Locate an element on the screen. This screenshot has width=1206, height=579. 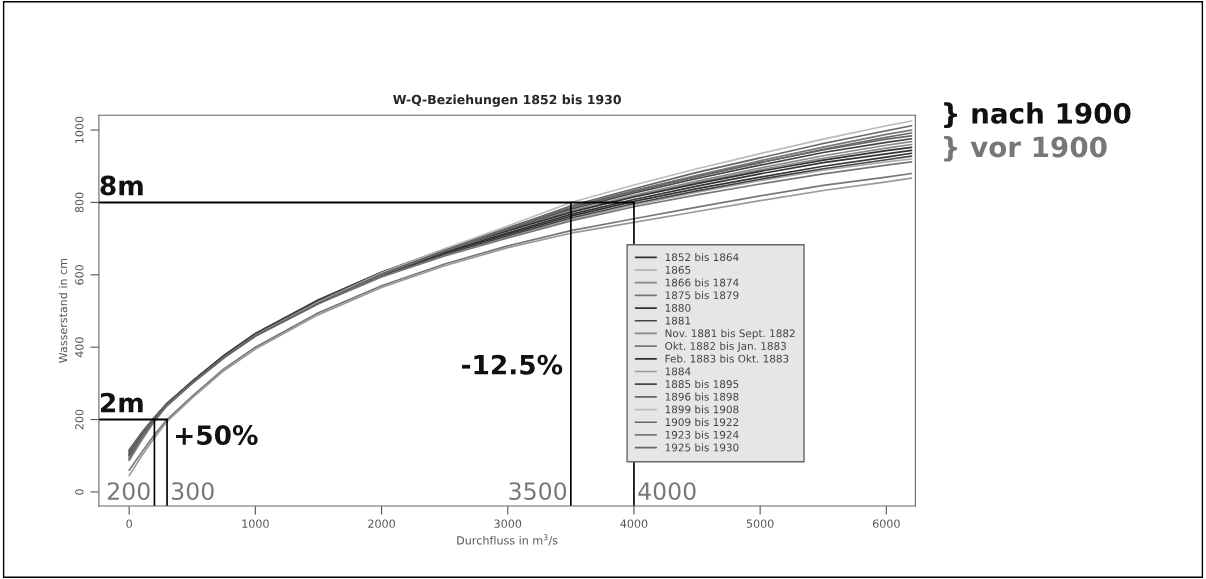
legend-label: 1899 bis 1908 is located at coordinates (702, 409).